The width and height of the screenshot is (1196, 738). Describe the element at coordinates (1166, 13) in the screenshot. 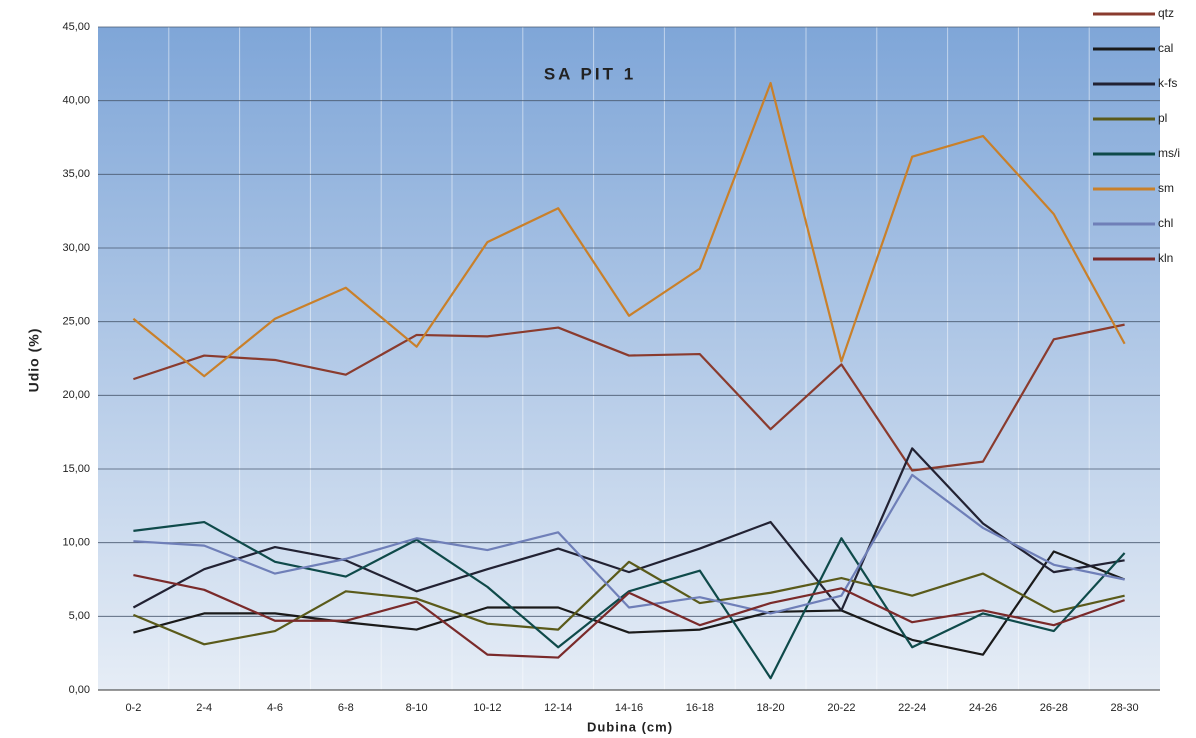

I see `legend-label: qtz` at that location.